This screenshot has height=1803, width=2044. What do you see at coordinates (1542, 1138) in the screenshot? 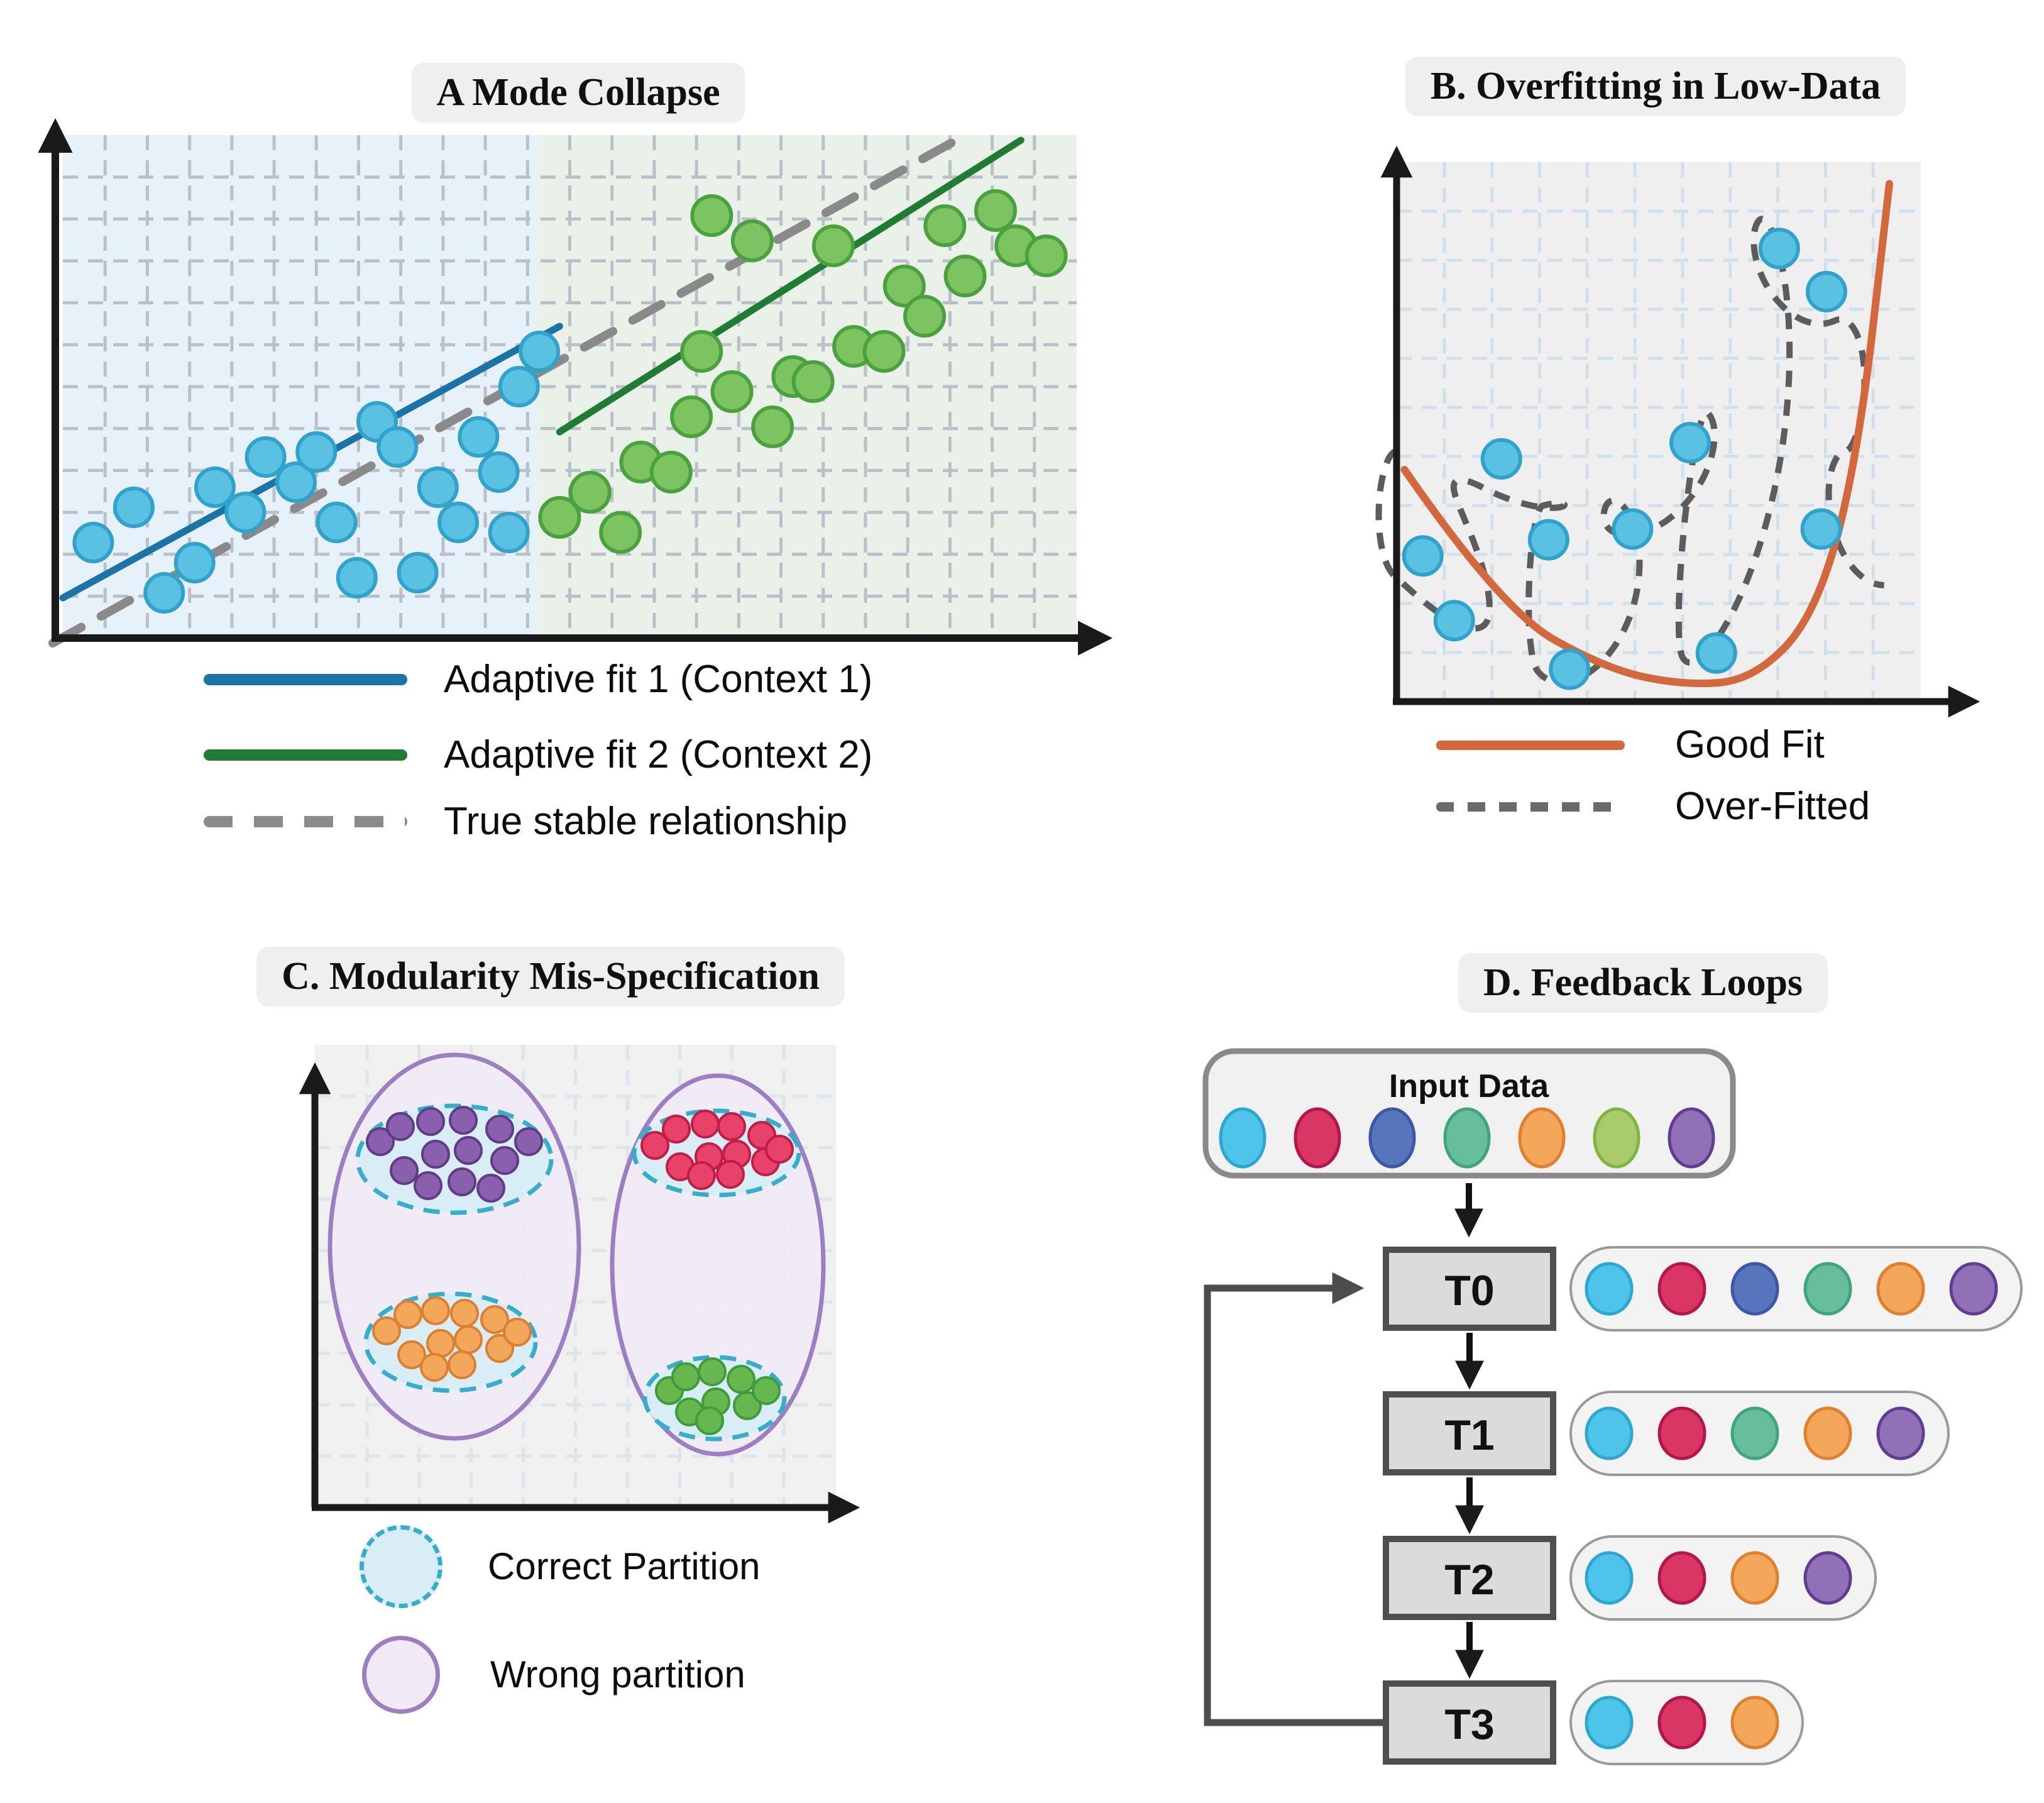
I see `input-data-dot-orange` at bounding box center [1542, 1138].